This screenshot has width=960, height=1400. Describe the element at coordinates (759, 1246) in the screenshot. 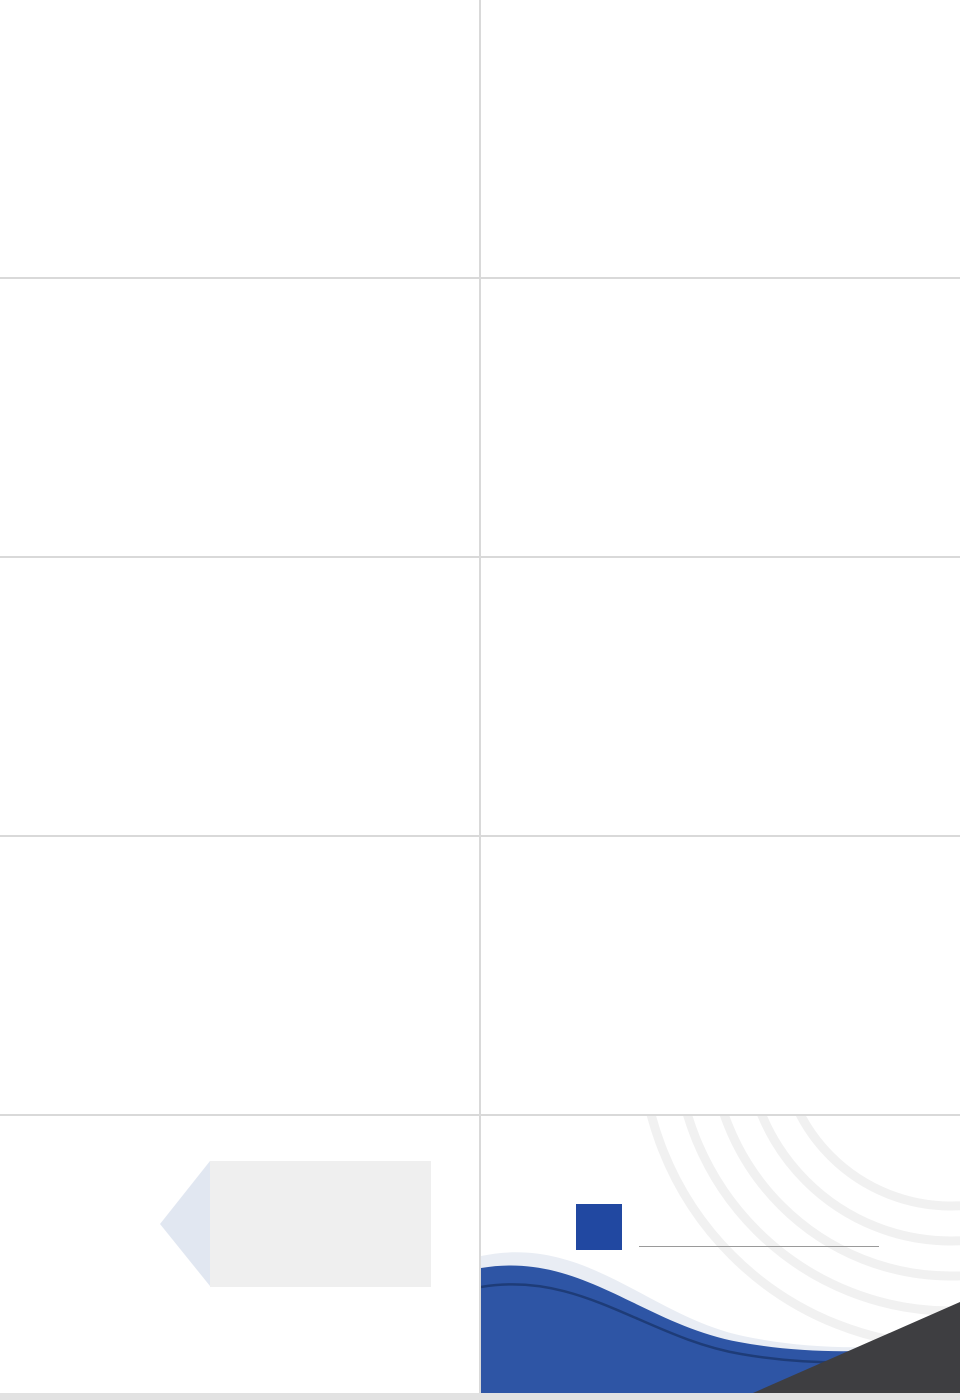

I see `divider-line` at that location.